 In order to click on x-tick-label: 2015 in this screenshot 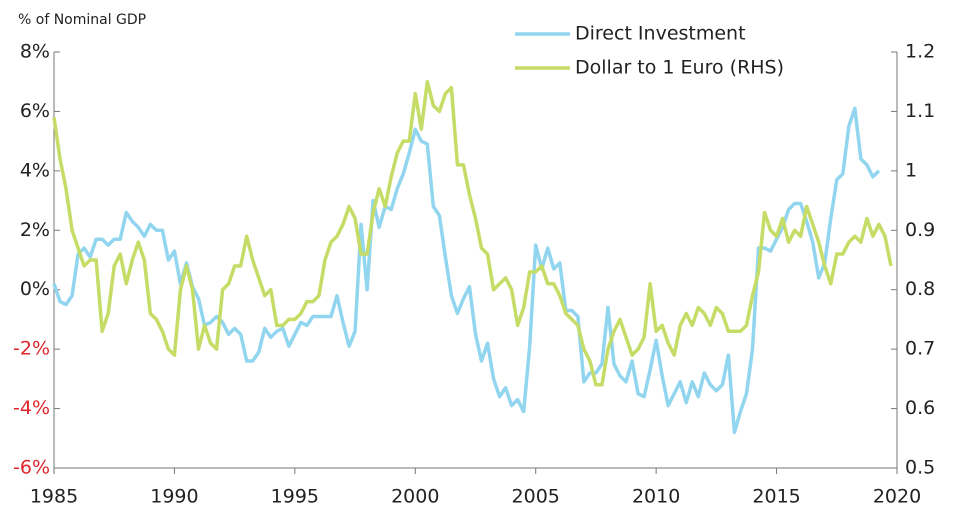, I will do `click(776, 497)`.